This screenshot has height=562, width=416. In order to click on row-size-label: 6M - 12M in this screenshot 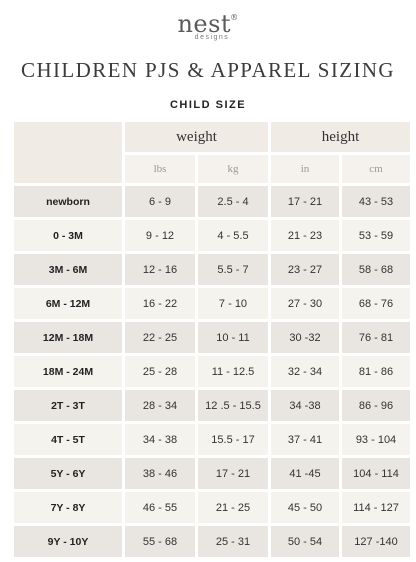, I will do `click(68, 303)`.